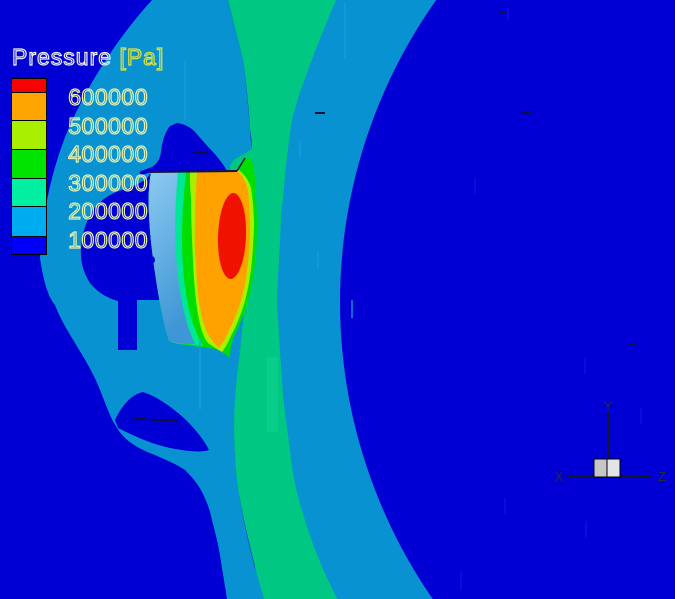 The width and height of the screenshot is (675, 599). Describe the element at coordinates (613, 468) in the screenshot. I see `axis-origin-box-right` at that location.